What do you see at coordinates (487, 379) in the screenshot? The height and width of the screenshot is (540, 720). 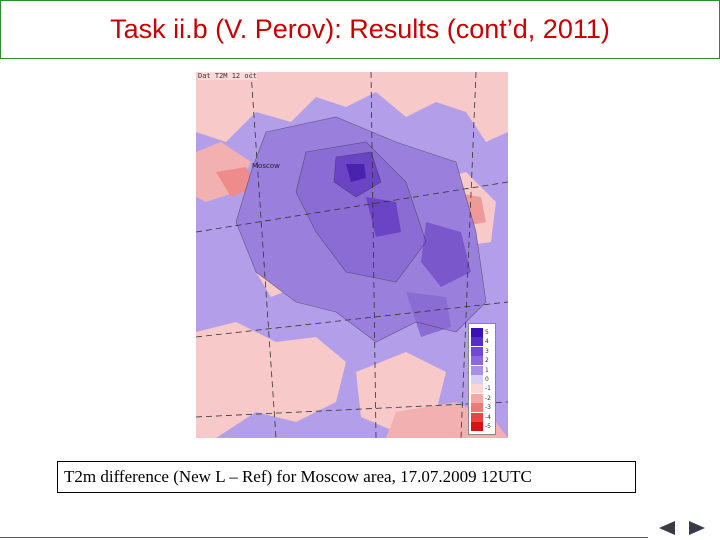 I see `legend-label: 0` at bounding box center [487, 379].